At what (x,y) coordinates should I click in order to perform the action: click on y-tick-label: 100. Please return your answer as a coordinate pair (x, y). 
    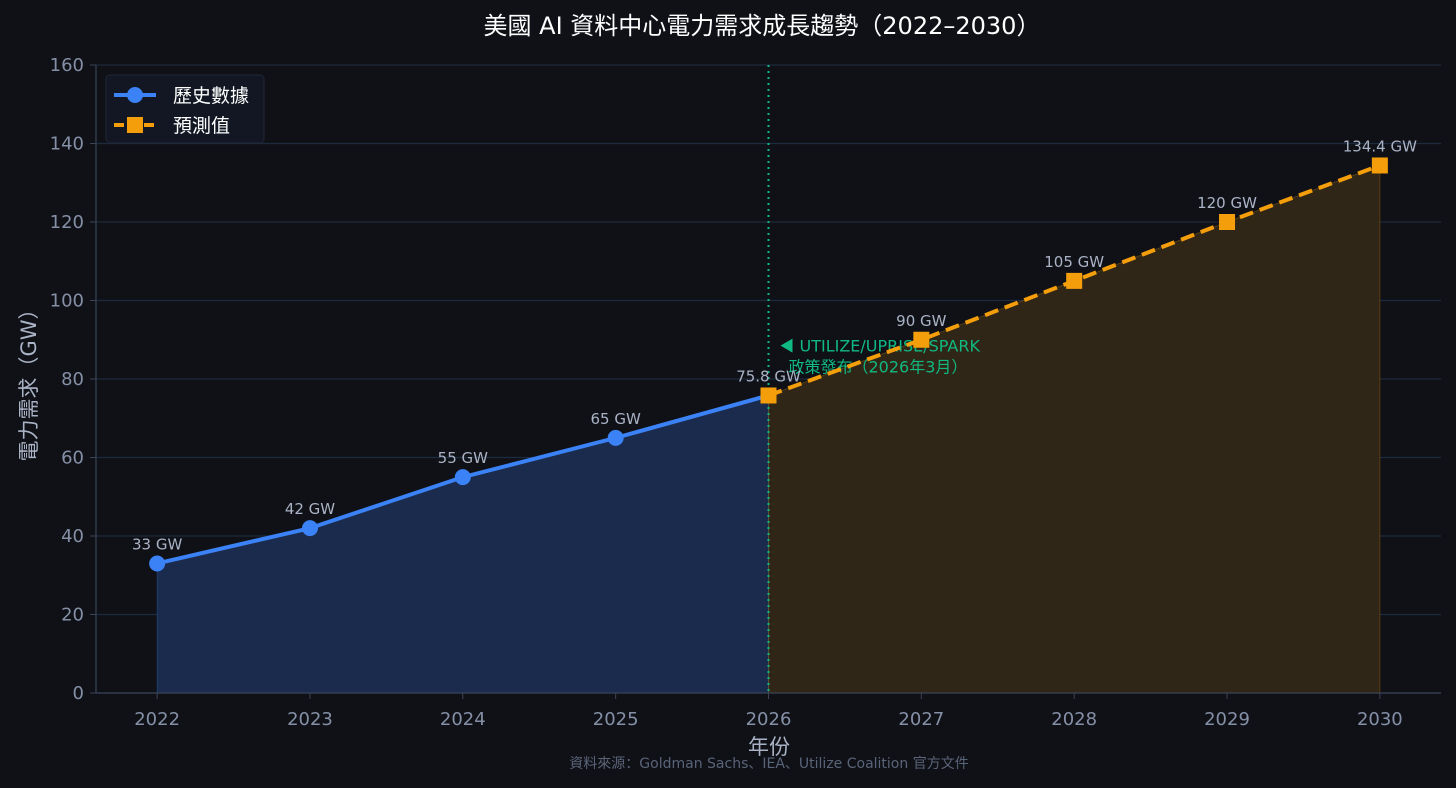
    Looking at the image, I should click on (67, 301).